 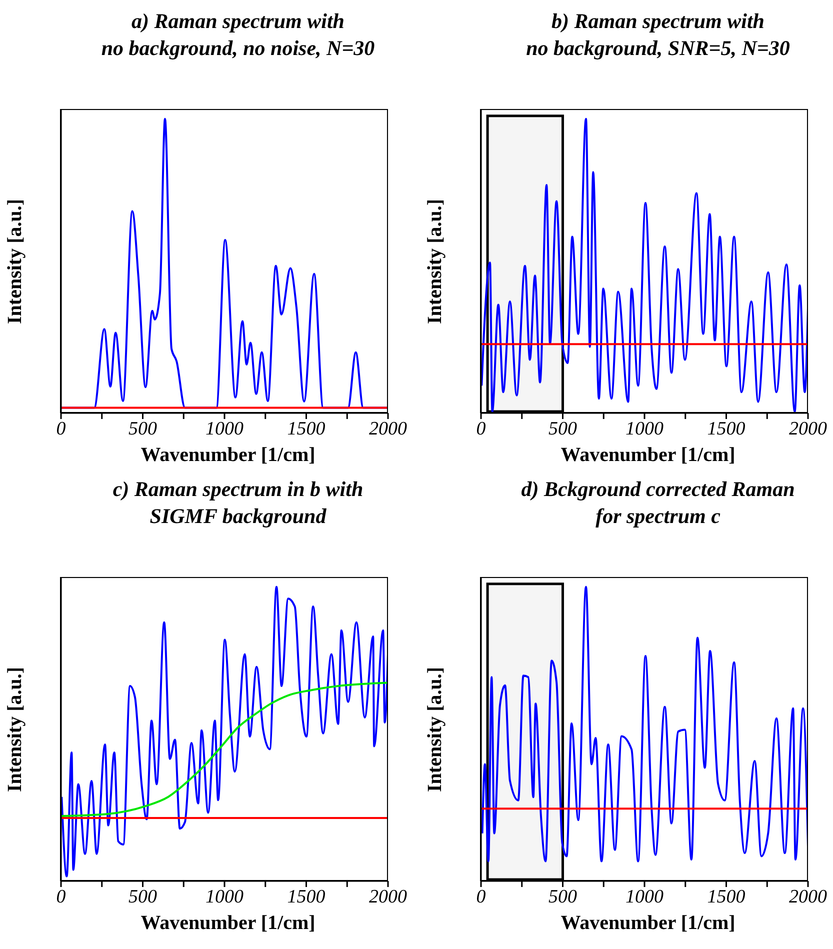 I want to click on chart-title: d) Bckground corrected Raman for spectrum c, so click(x=658, y=503).